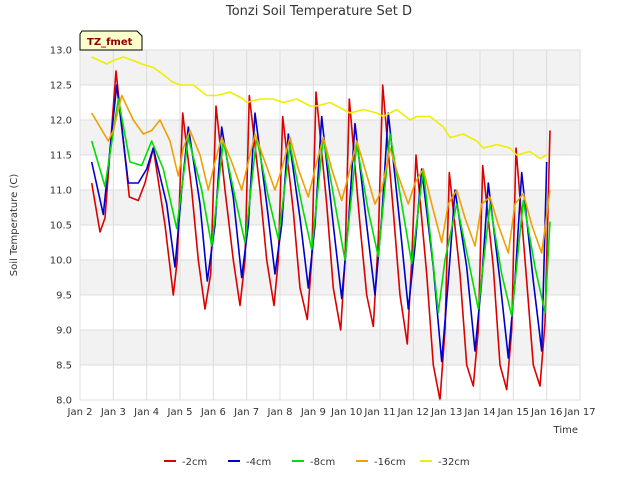 Image resolution: width=640 pixels, height=480 pixels. What do you see at coordinates (446, 412) in the screenshot?
I see `x-tick-label: Jan 13` at bounding box center [446, 412].